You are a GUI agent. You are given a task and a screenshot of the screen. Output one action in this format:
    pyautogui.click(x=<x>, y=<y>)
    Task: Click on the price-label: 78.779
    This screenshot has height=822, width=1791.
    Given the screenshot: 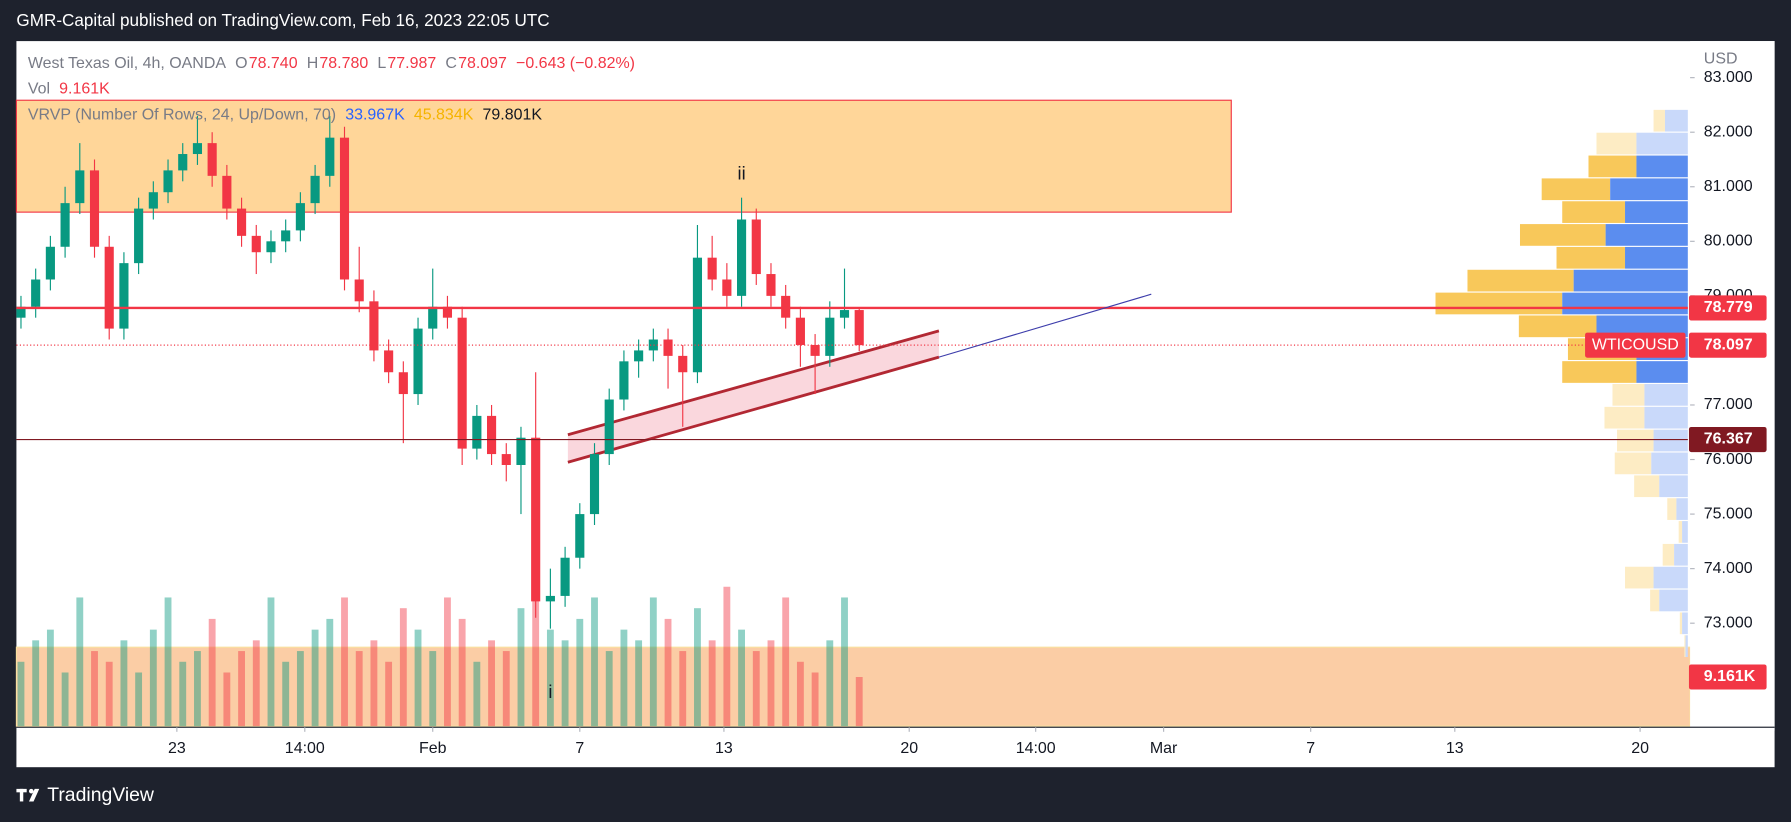 What is the action you would take?
    pyautogui.click(x=1728, y=307)
    